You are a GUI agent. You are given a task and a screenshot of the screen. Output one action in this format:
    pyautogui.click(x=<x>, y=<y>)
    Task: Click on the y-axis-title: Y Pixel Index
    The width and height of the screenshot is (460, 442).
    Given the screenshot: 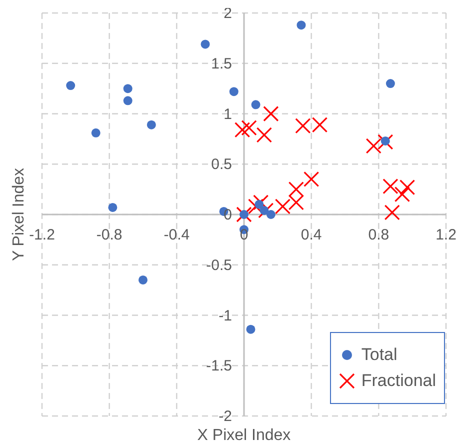 What is the action you would take?
    pyautogui.click(x=19, y=215)
    